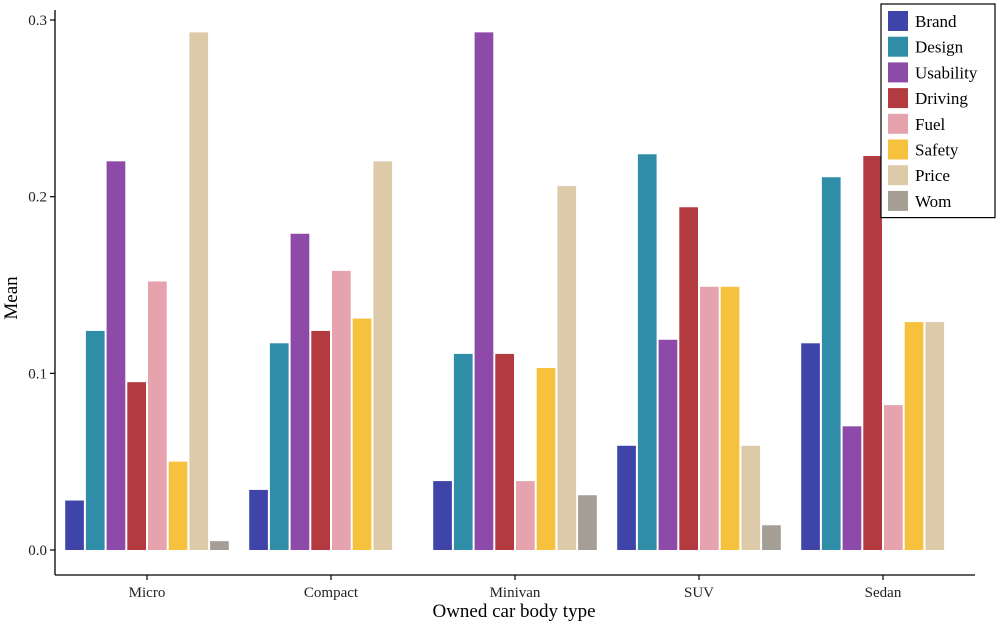  Describe the element at coordinates (463, 451) in the screenshot. I see `bar-minivan-design` at that location.